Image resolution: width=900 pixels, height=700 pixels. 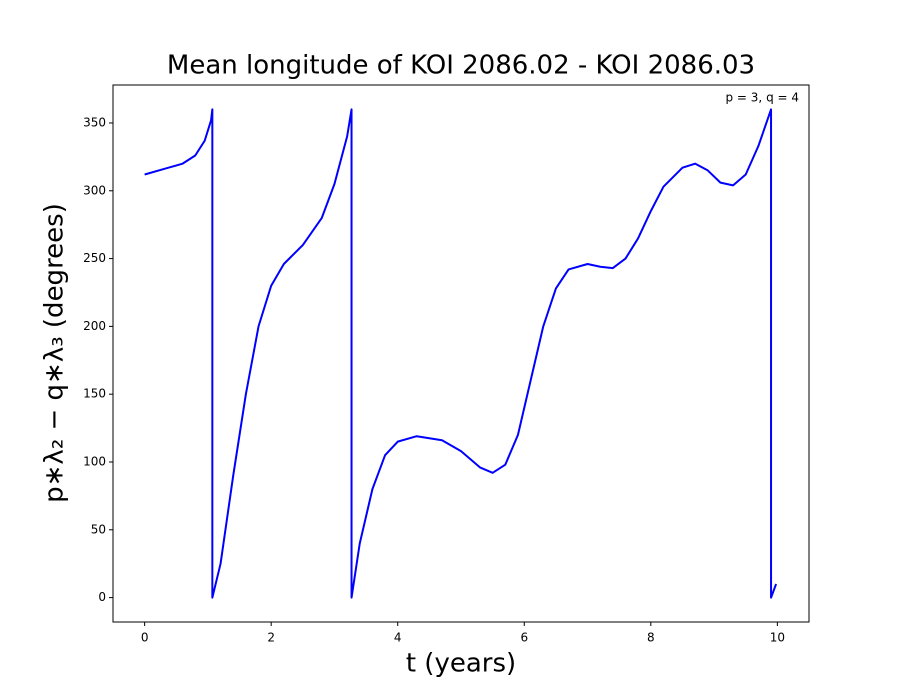 What do you see at coordinates (55, 353) in the screenshot?
I see `y-axis-label: p∗λ₂ − q∗λ₃ (degrees)` at bounding box center [55, 353].